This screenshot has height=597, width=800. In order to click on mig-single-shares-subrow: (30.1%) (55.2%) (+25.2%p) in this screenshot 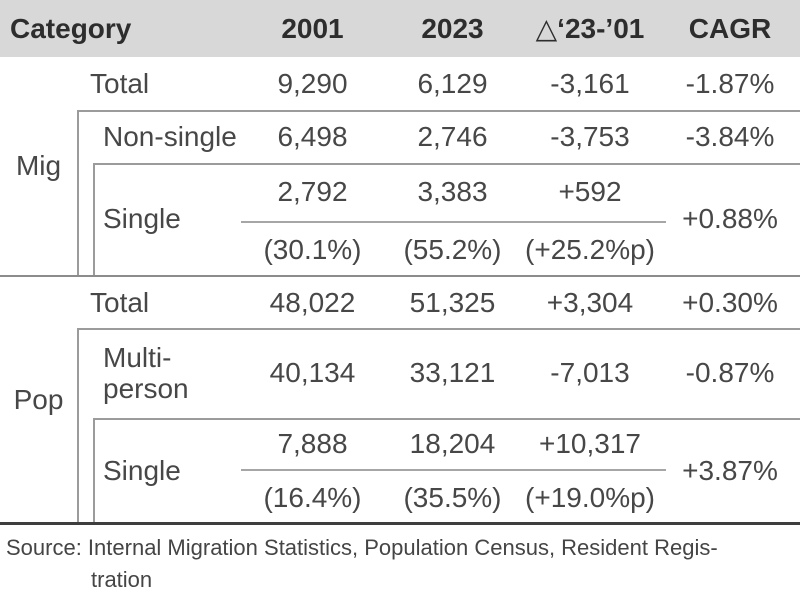, I will do `click(400, 249)`.